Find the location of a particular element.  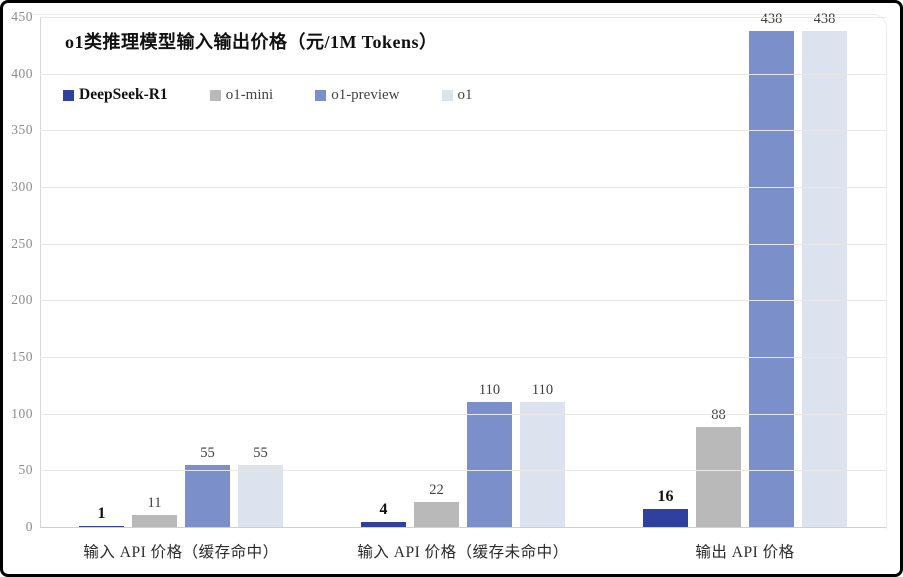

legend-item-o1: o1 is located at coordinates (457, 95).